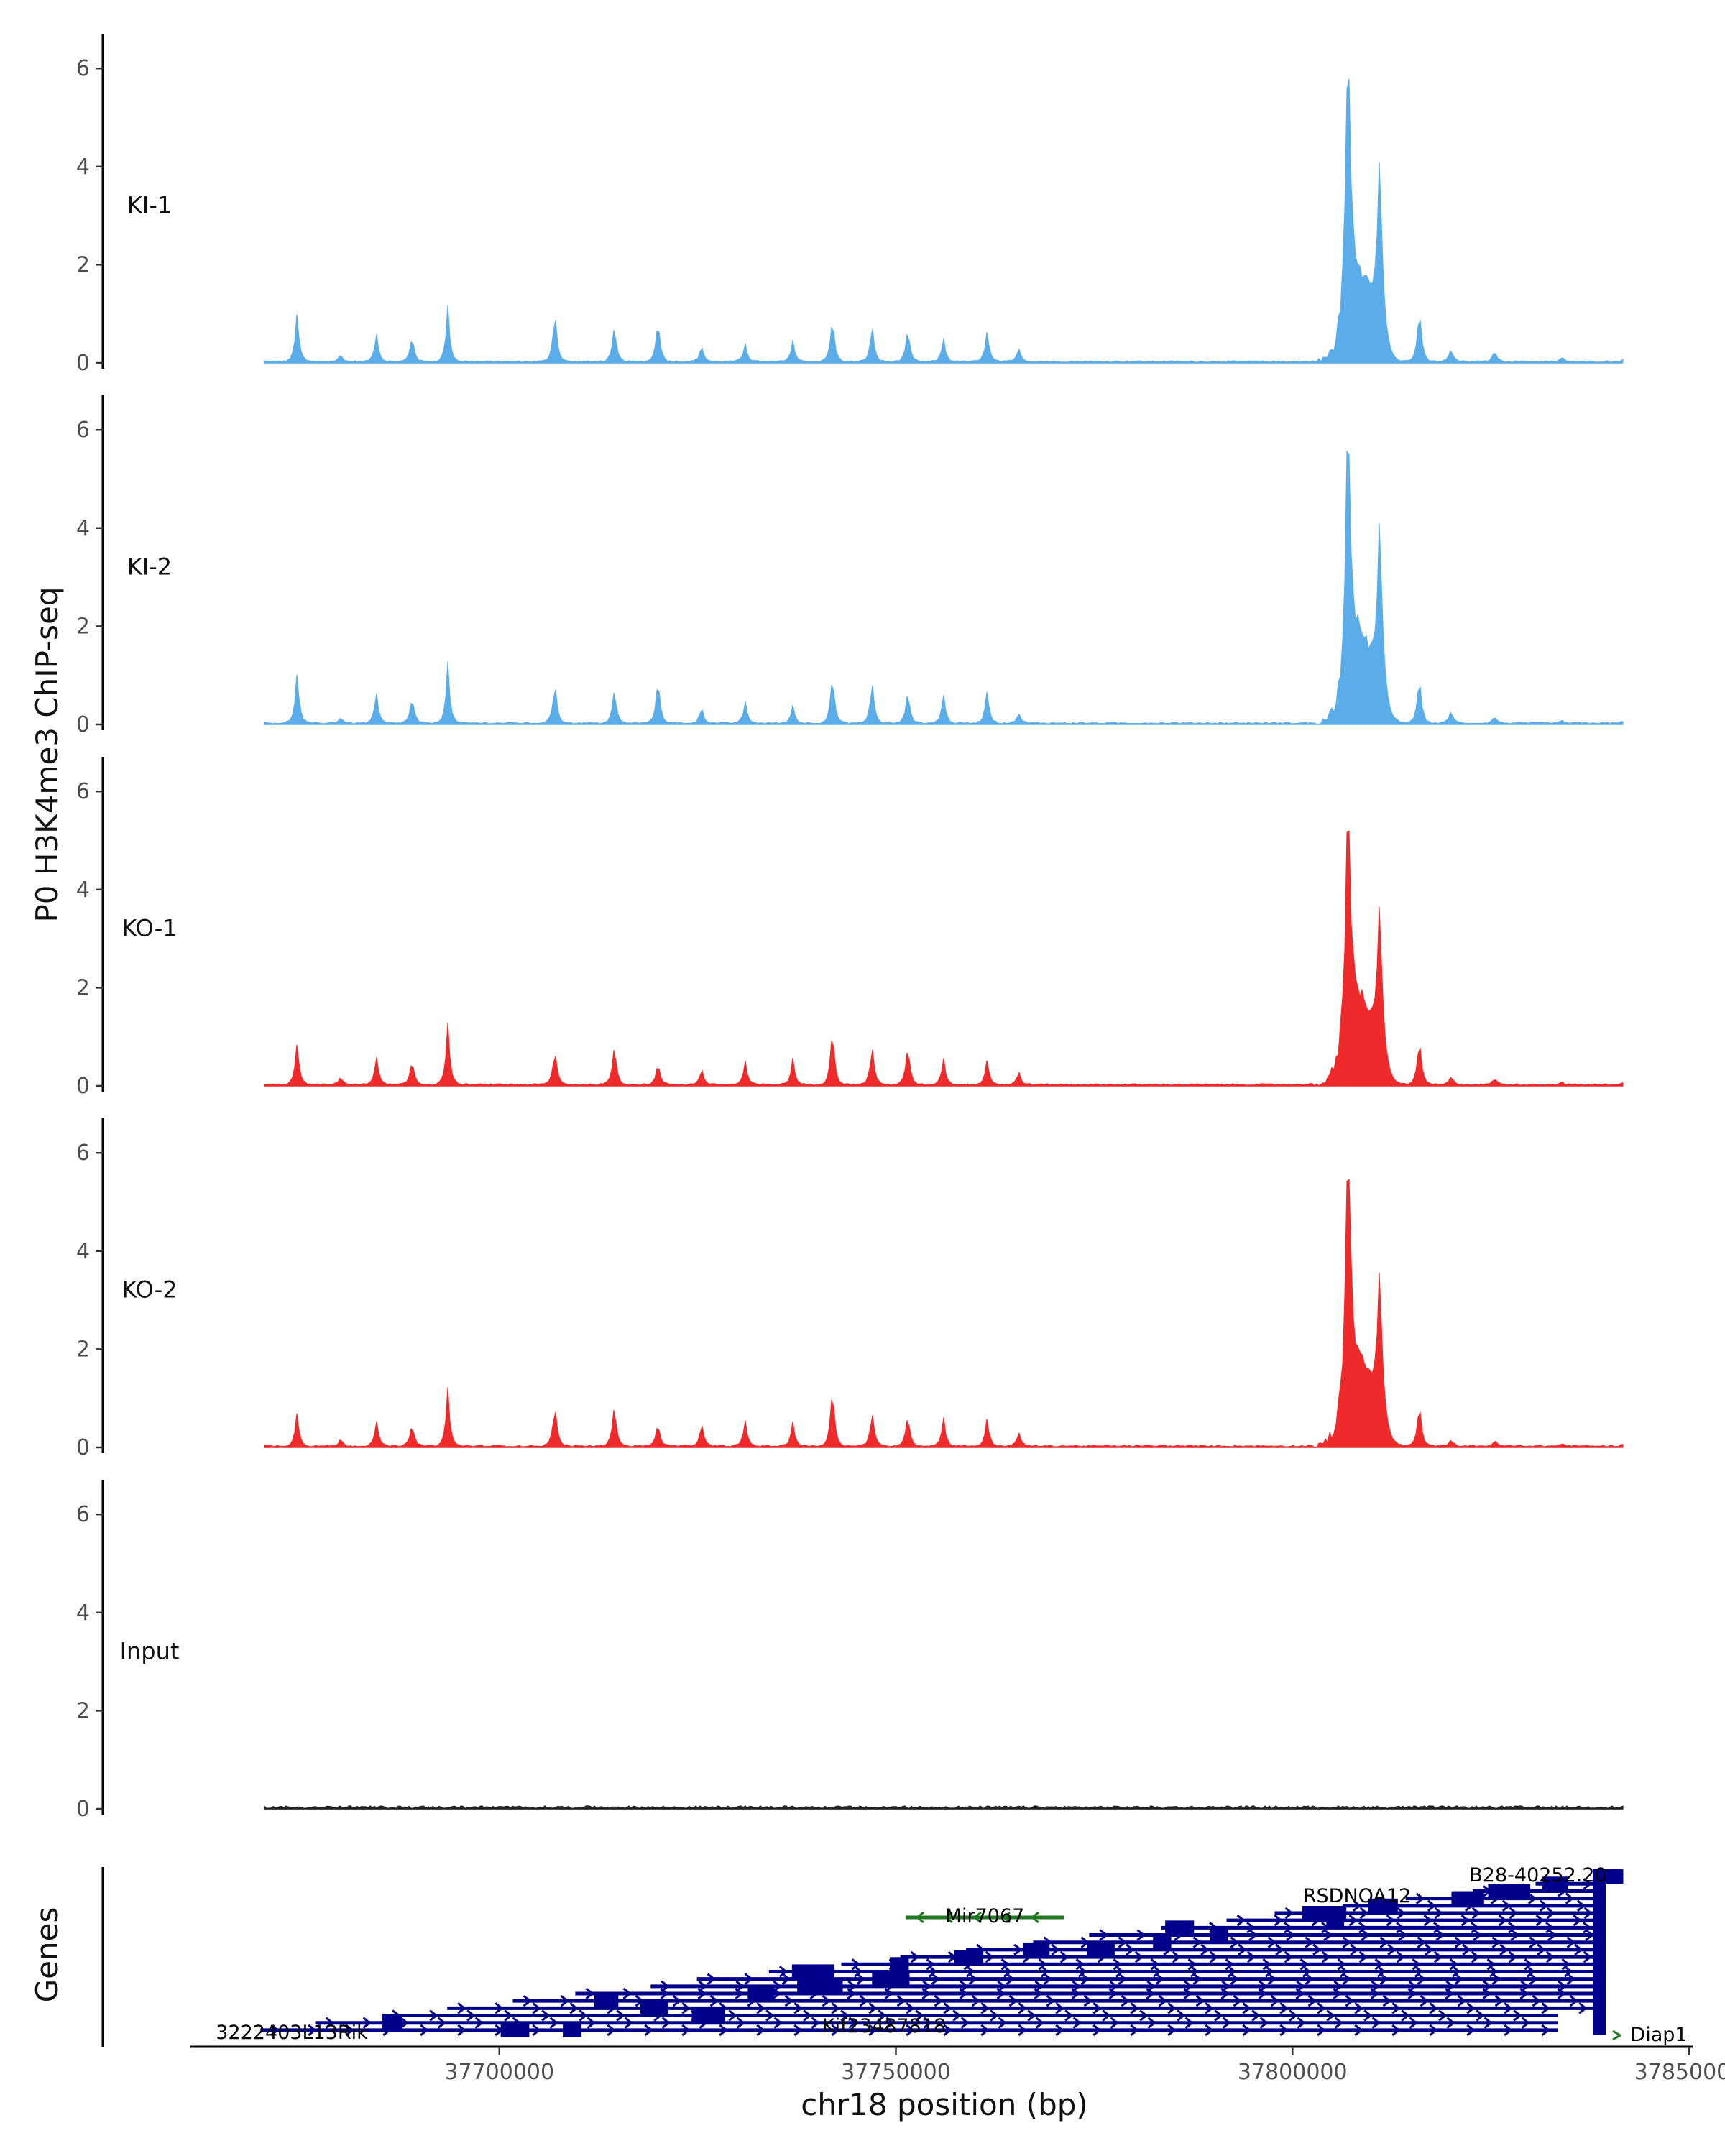 Image resolution: width=1725 pixels, height=2156 pixels. I want to click on genes-axis-title: Genes, so click(47, 1955).